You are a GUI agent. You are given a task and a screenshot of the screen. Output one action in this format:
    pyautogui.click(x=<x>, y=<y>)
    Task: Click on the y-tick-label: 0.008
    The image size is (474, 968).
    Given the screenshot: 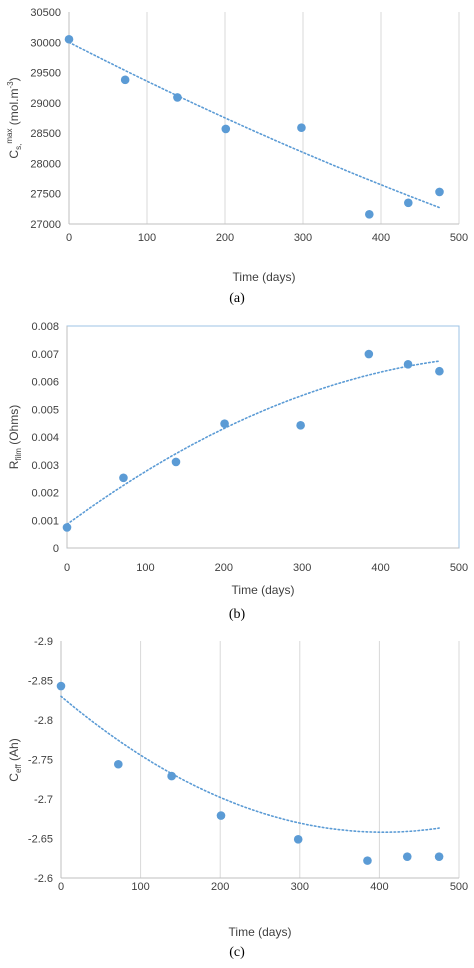 What is the action you would take?
    pyautogui.click(x=45, y=327)
    